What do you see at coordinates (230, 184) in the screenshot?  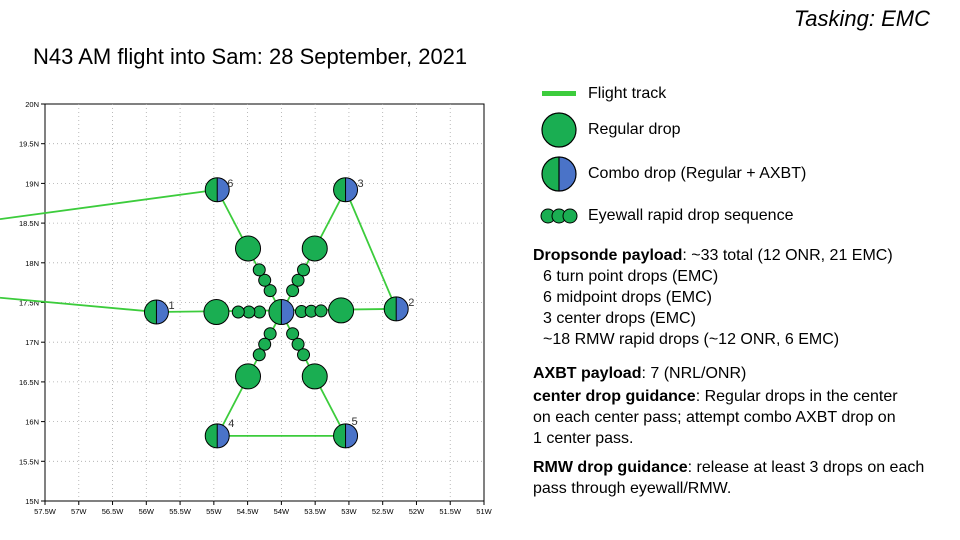 I see `turn-point-label: 6` at bounding box center [230, 184].